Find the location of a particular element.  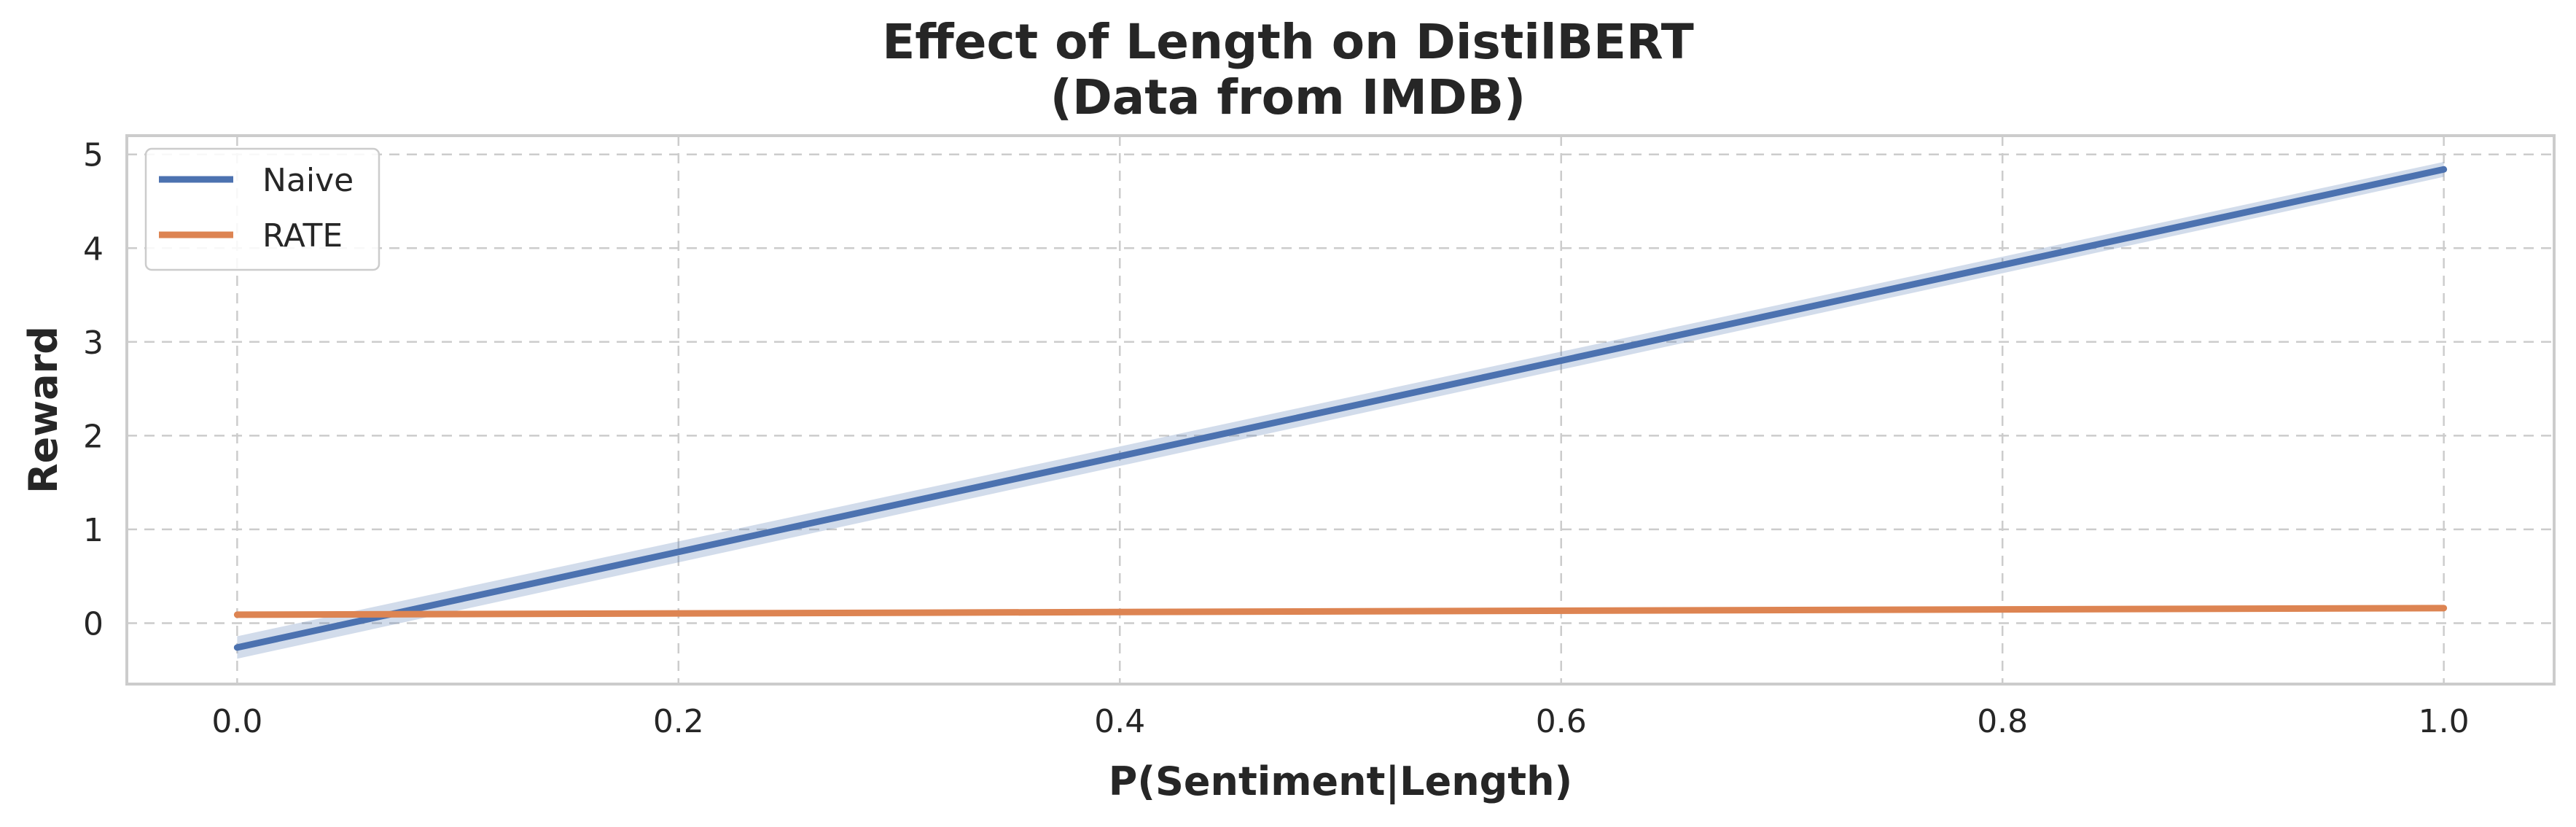

x-ticks: 0.0 0.2 0.4 0.6 0.8 1.0 is located at coordinates (1340, 721).